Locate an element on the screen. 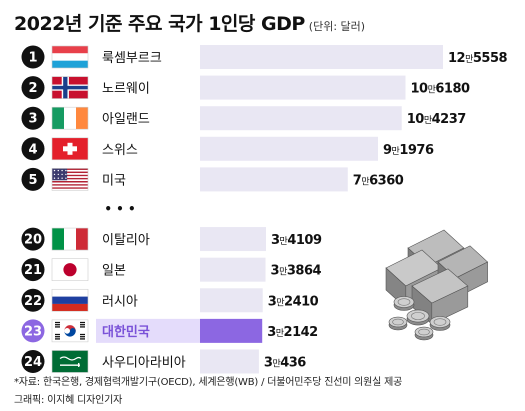 The width and height of the screenshot is (525, 411). rank-number: 22 is located at coordinates (33, 301).